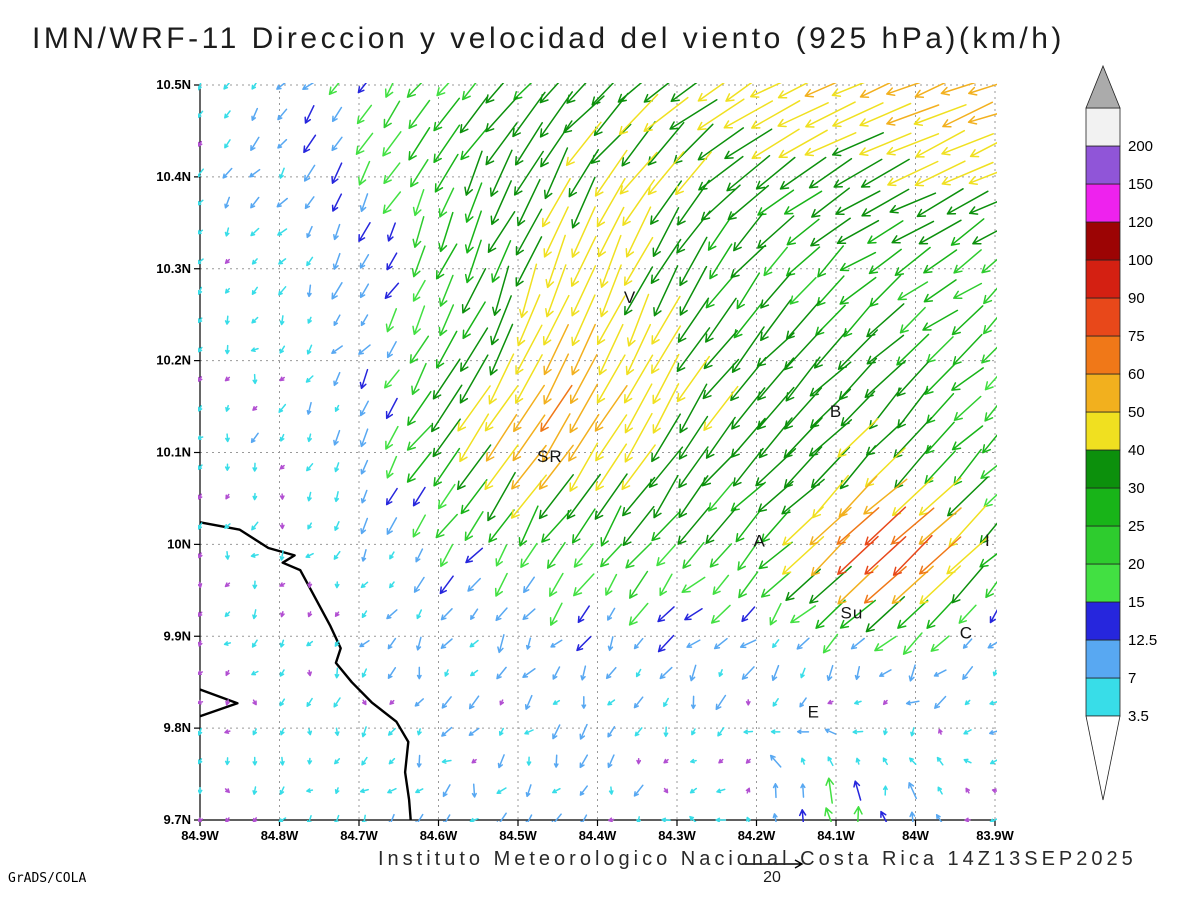 The image size is (1200, 900). What do you see at coordinates (988, 540) in the screenshot?
I see `station-label: I` at bounding box center [988, 540].